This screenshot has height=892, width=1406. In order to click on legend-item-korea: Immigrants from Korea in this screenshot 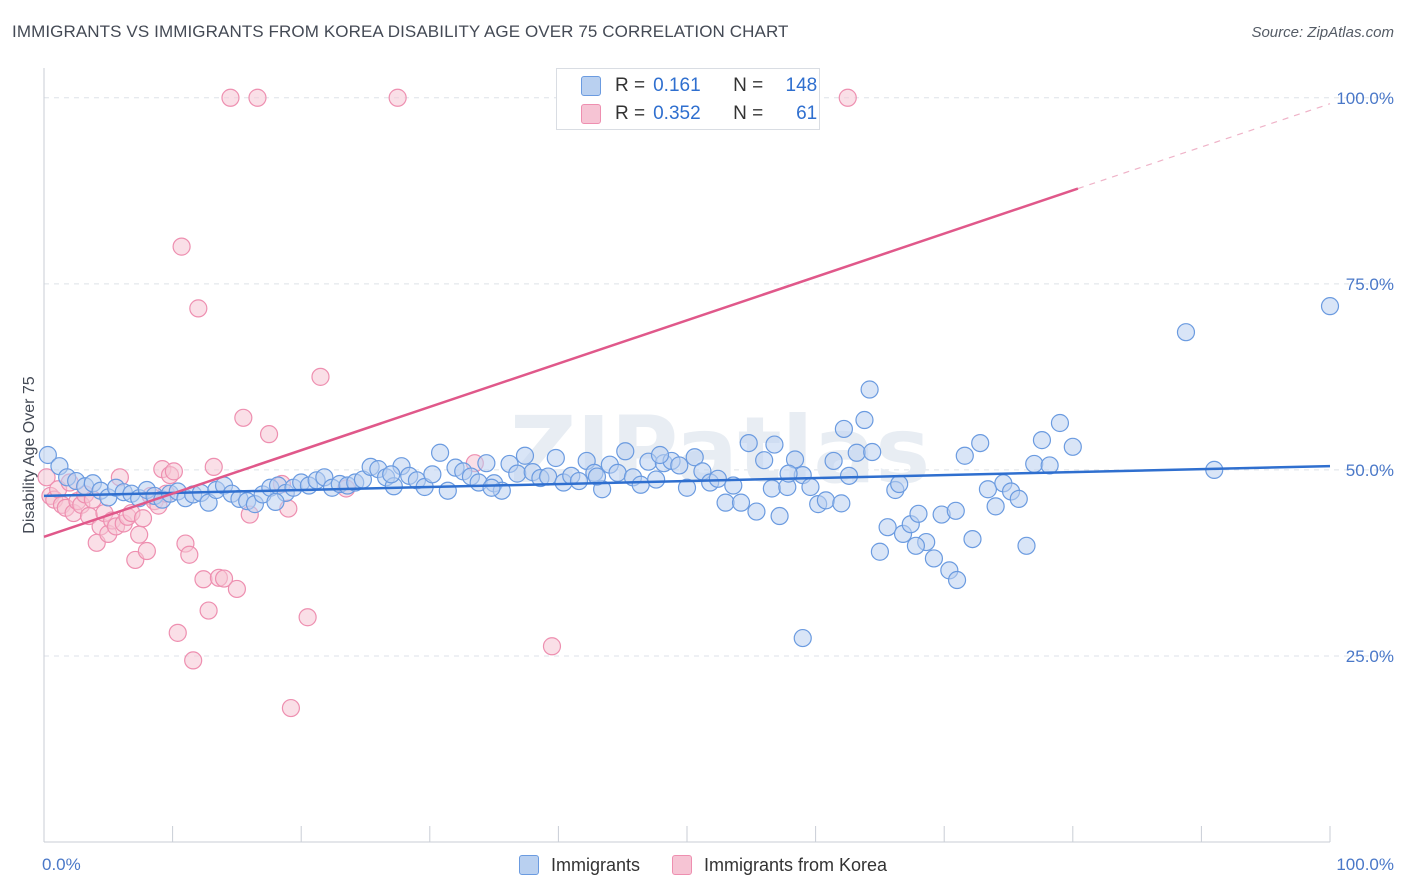, I will do `click(779, 865)`.